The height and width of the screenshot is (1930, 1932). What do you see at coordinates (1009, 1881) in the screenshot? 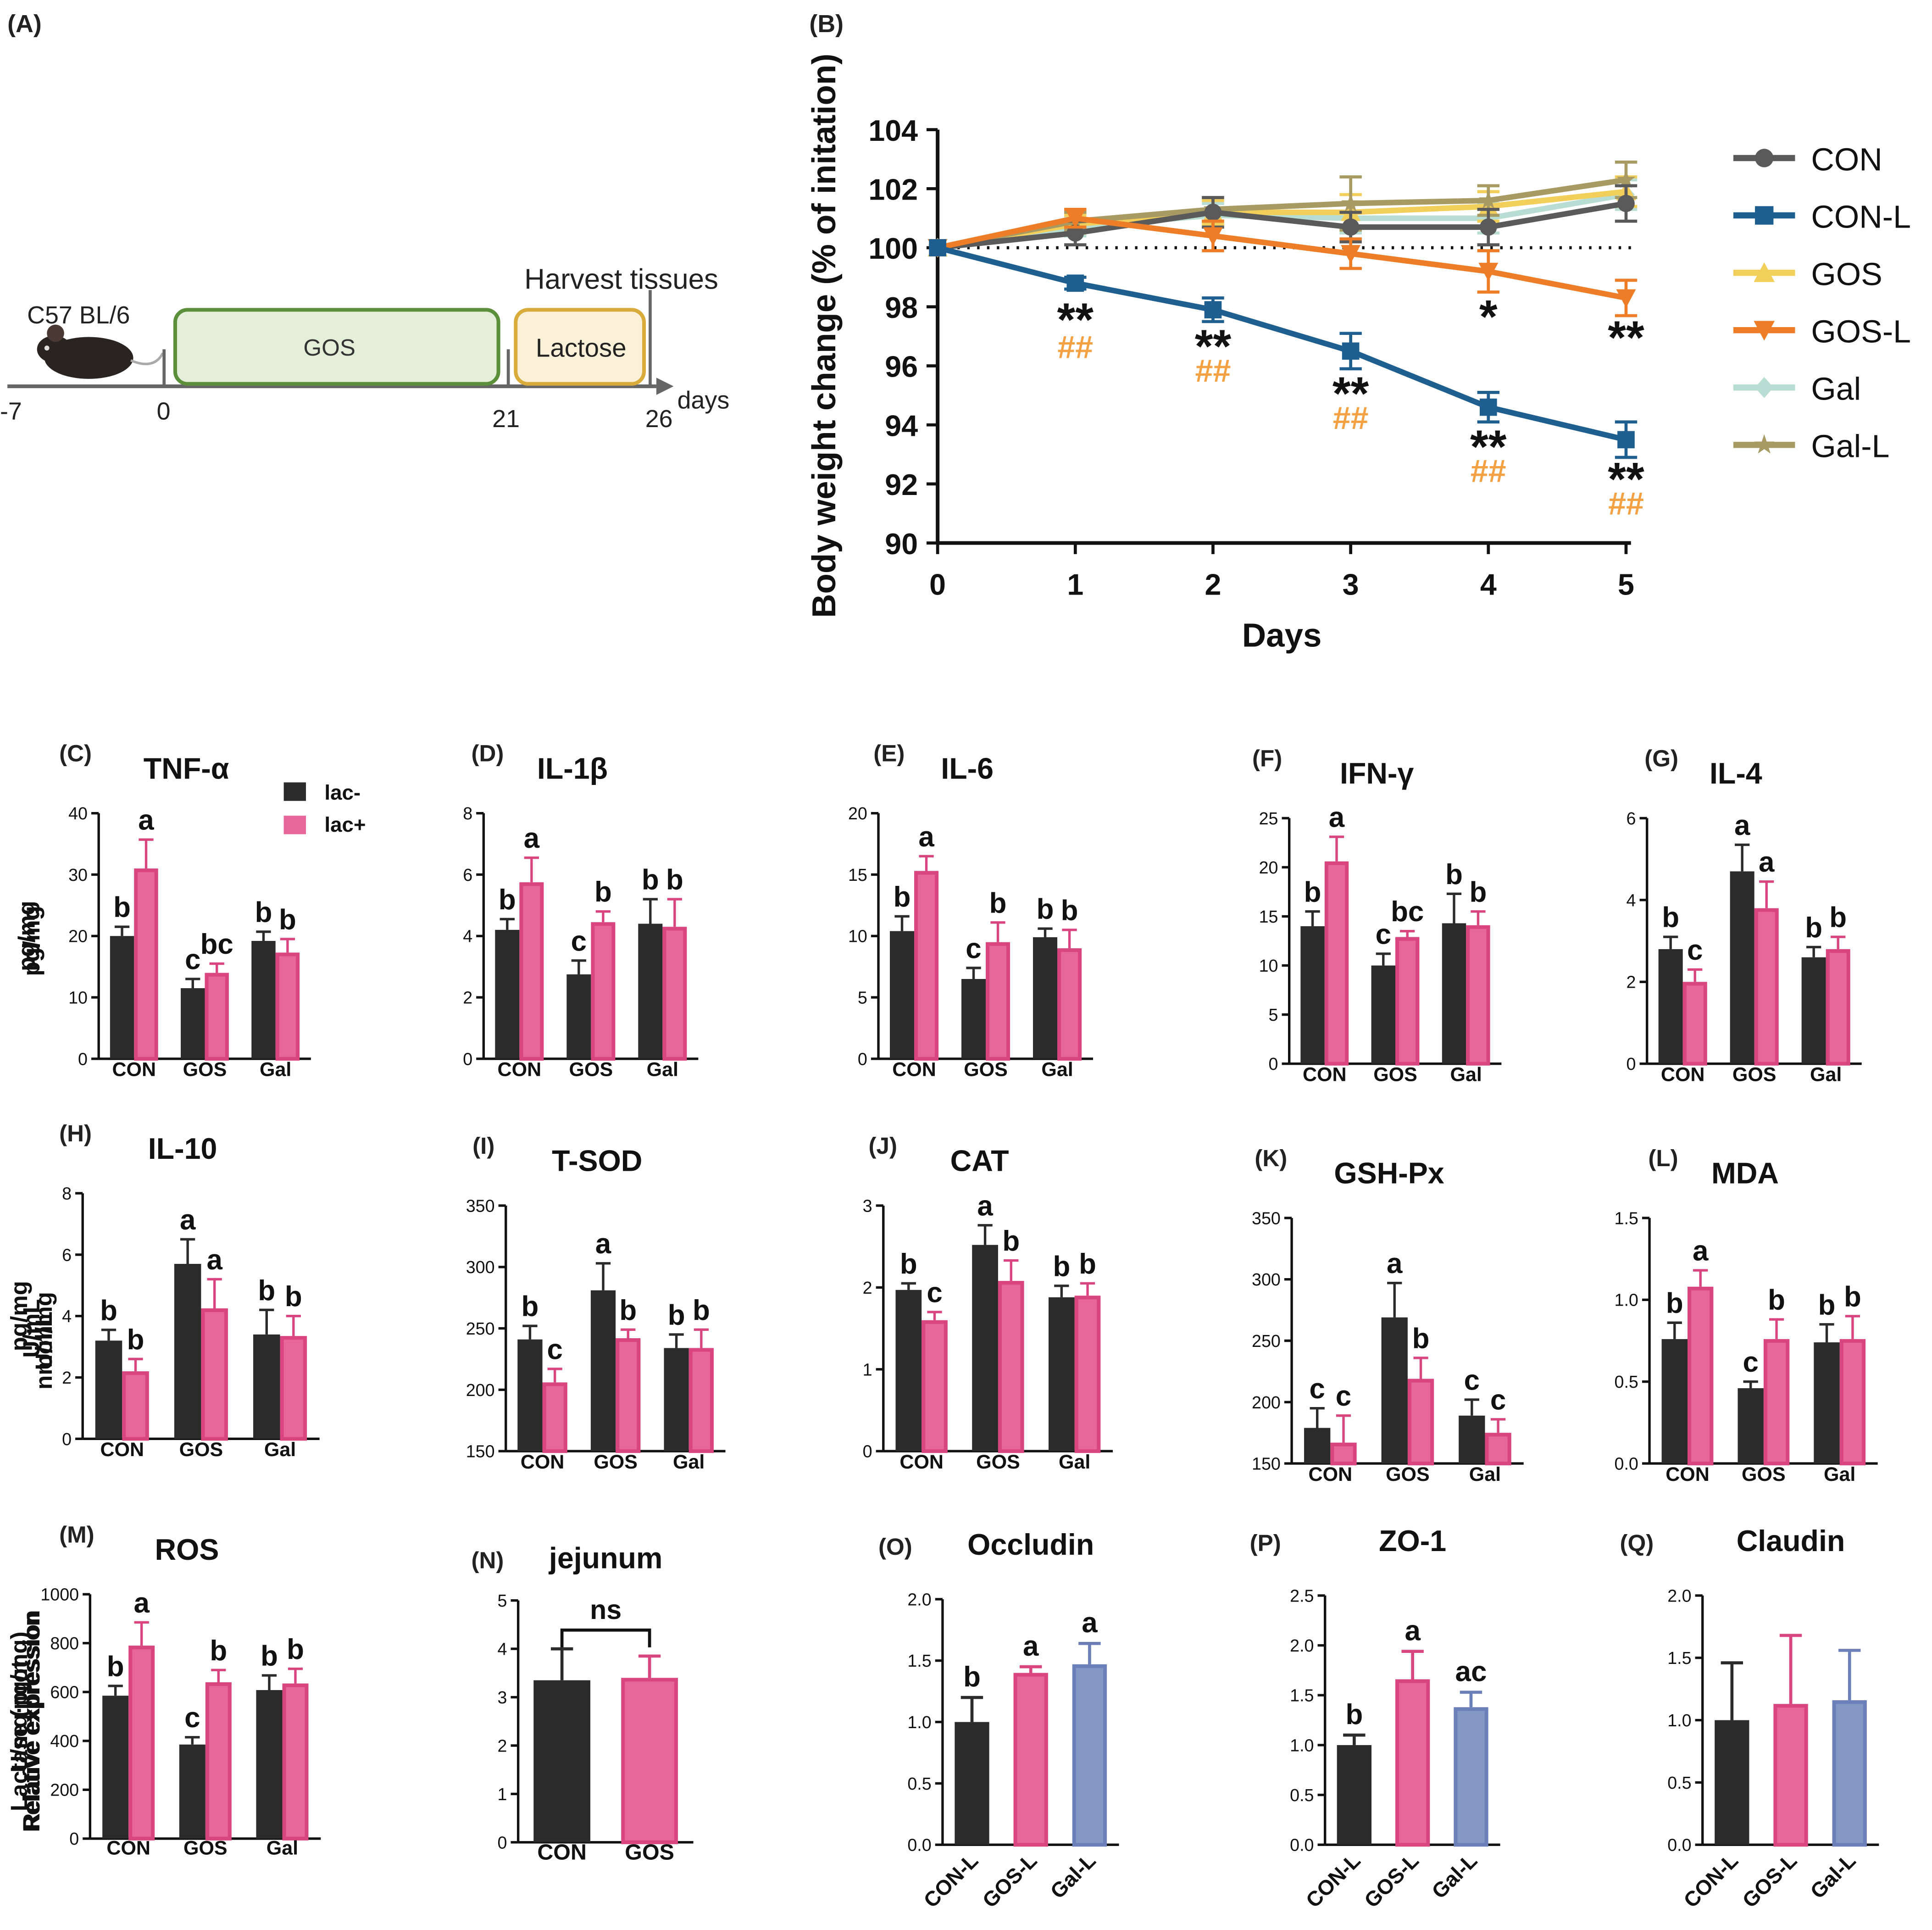
I see `o-xtick-label-1: GOS-L` at bounding box center [1009, 1881].